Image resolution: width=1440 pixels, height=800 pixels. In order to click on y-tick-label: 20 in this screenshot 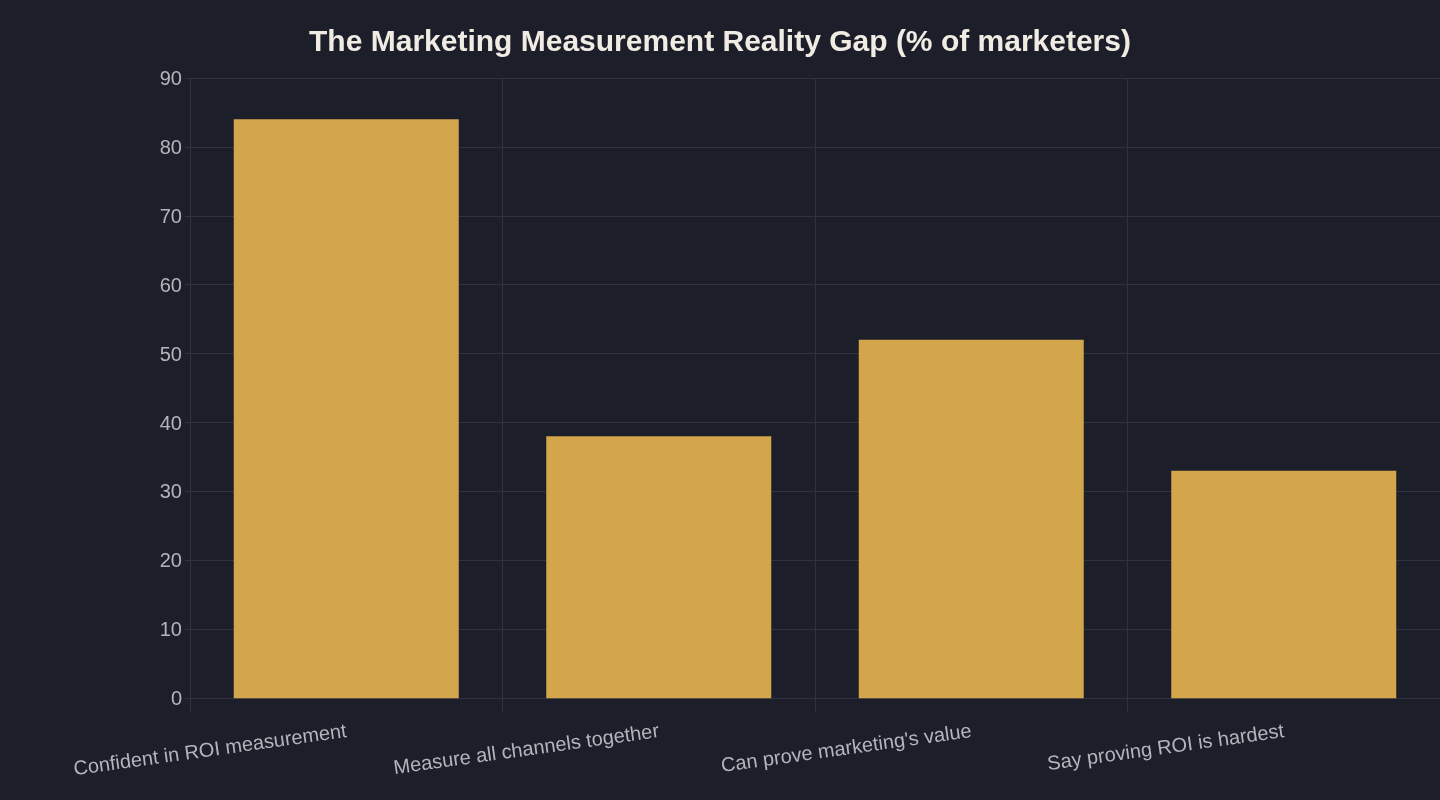, I will do `click(170, 560)`.